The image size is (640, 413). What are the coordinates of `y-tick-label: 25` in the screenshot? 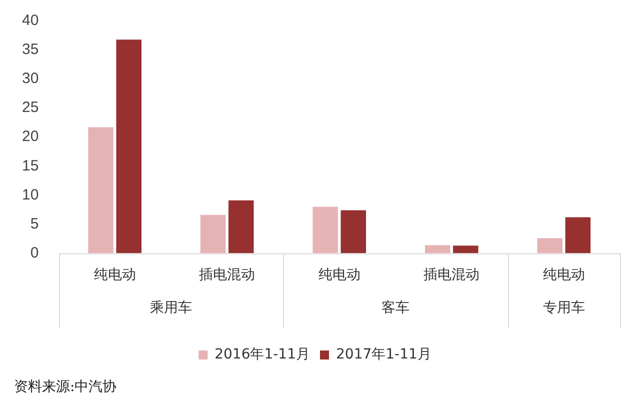 It's located at (30, 107).